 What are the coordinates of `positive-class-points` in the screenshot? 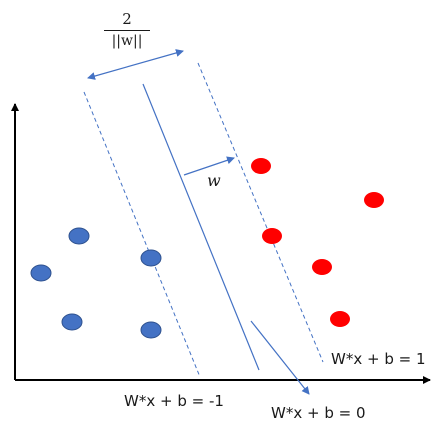 It's located at (317, 242).